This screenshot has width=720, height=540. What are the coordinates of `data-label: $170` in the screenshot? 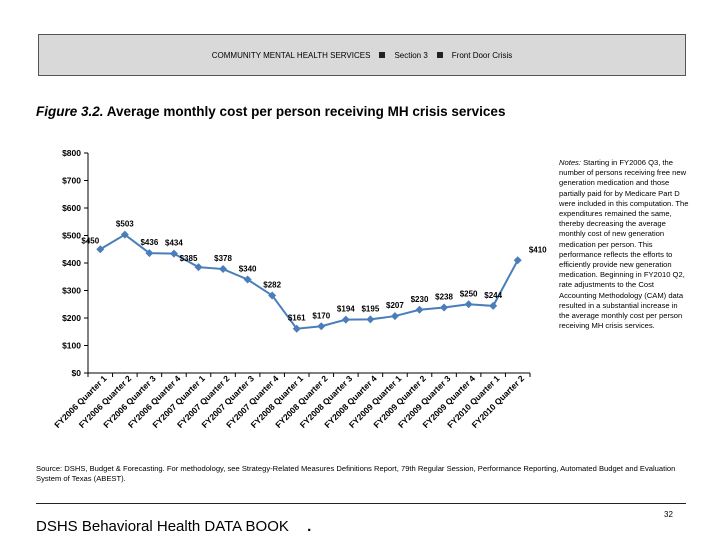 It's located at (321, 315).